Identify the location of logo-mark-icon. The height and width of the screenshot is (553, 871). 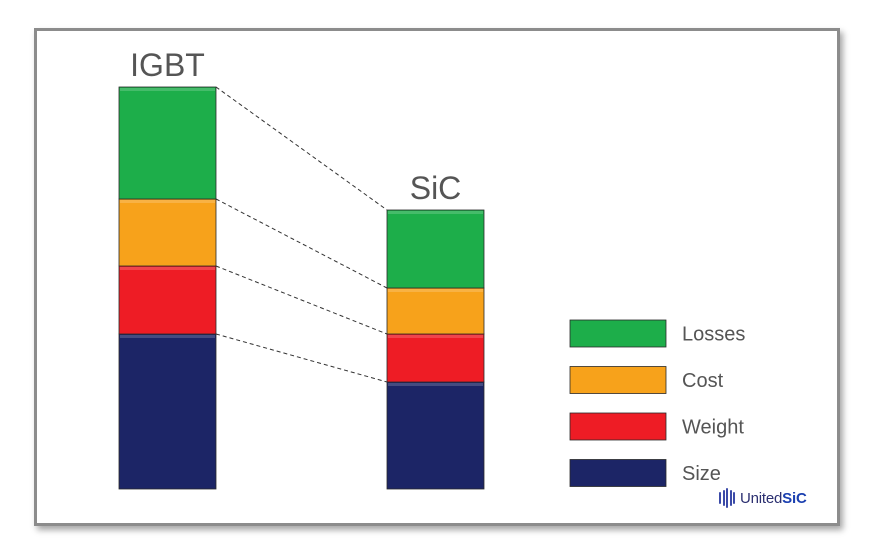
(728, 498).